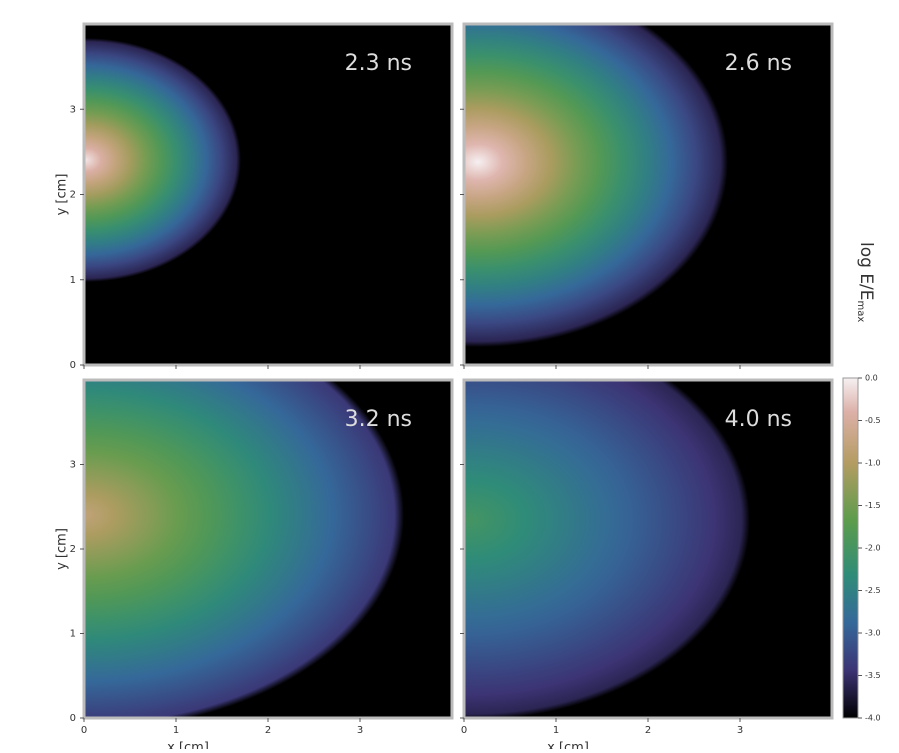  I want to click on colorbar-tick-label: -3.0, so click(873, 633).